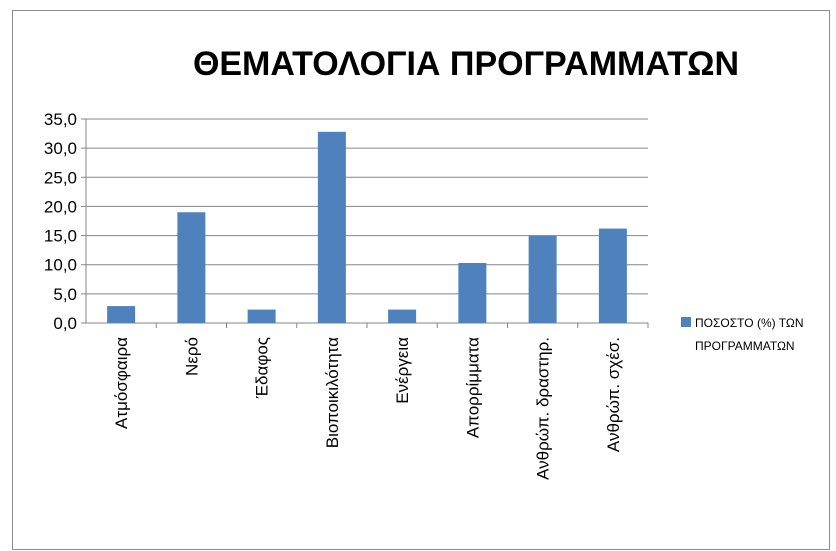  Describe the element at coordinates (60, 206) in the screenshot. I see `y-tick-label: 20,0` at that location.